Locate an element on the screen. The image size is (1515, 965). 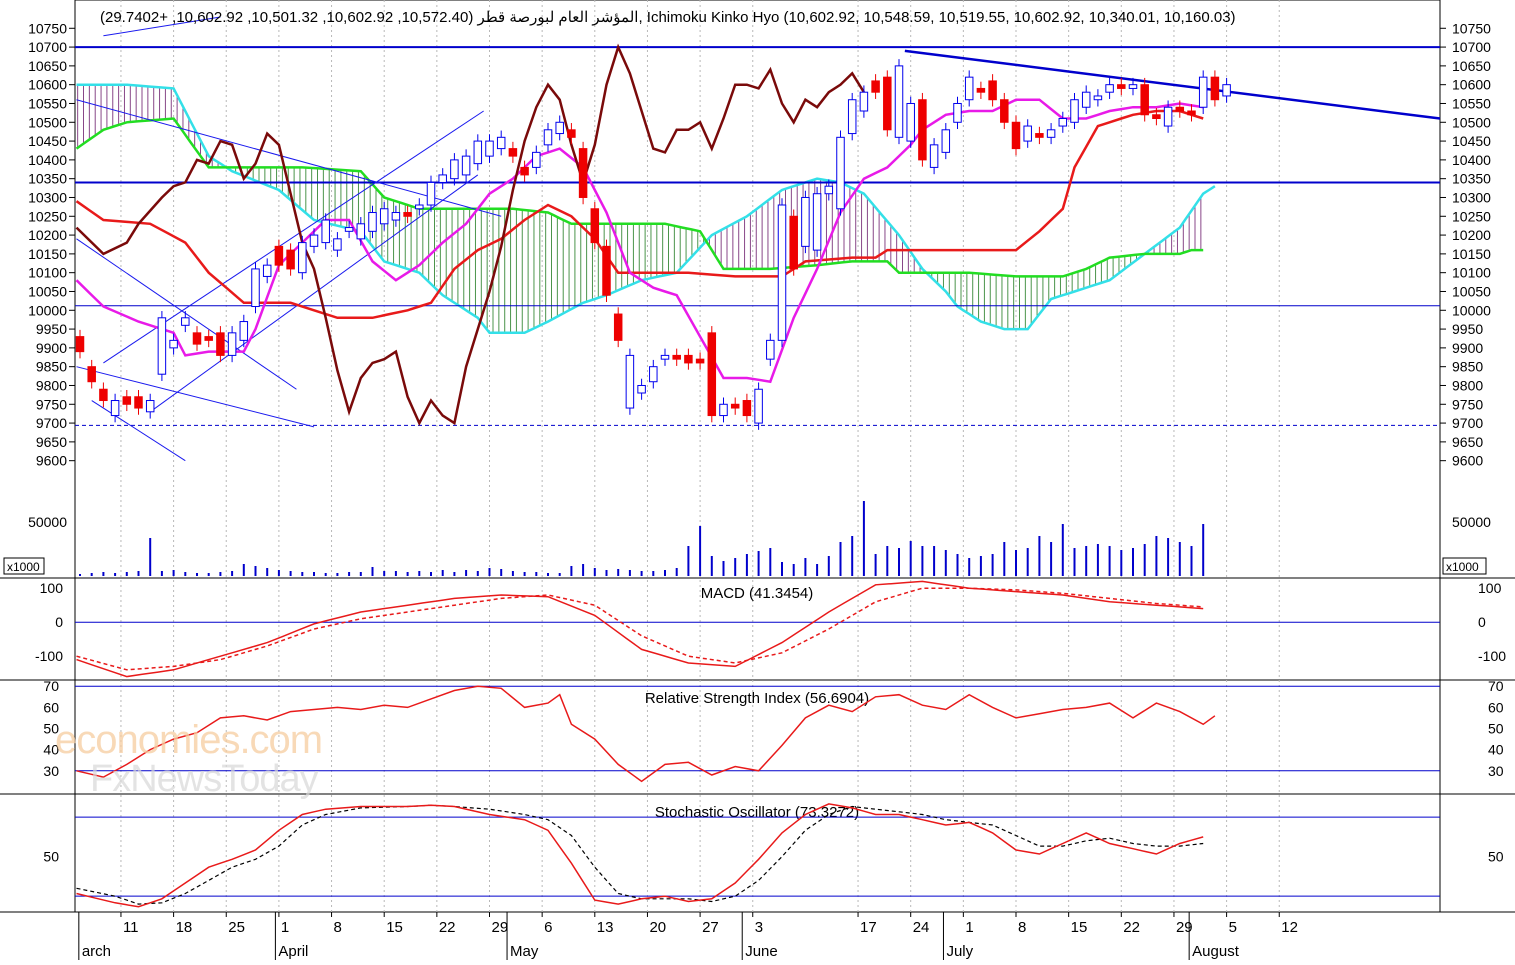
senkou-span-a is located at coordinates (639, 197).